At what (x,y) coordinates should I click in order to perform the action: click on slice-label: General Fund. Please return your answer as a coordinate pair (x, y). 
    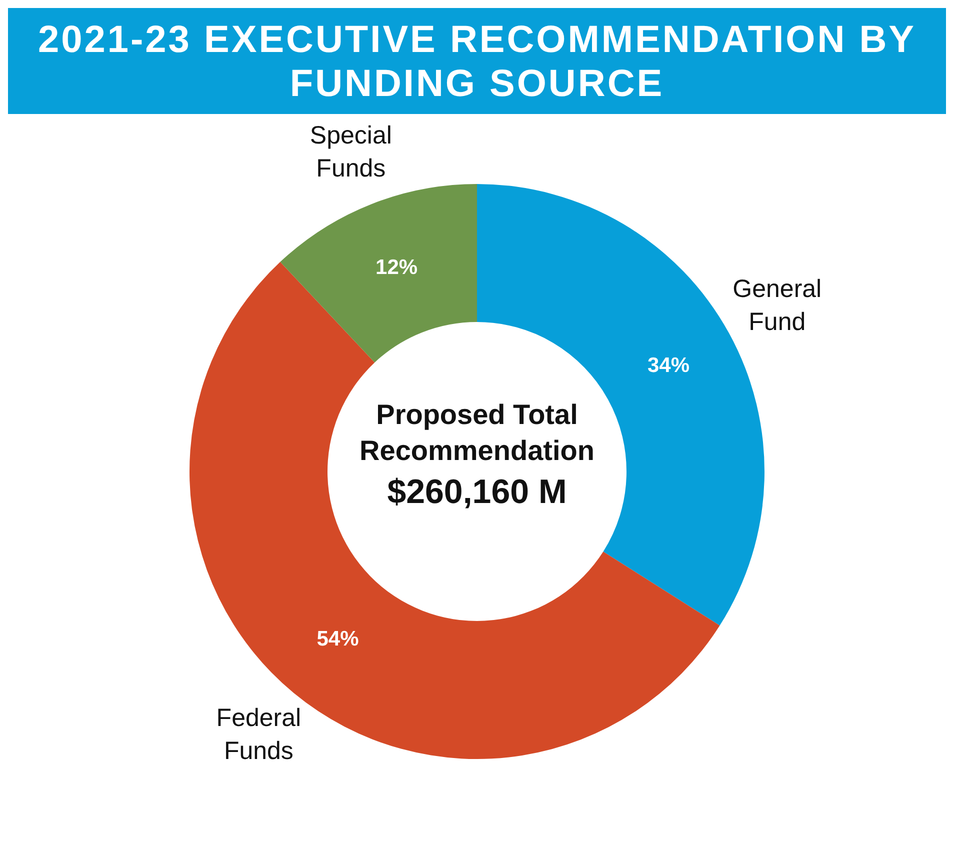
    Looking at the image, I should click on (777, 305).